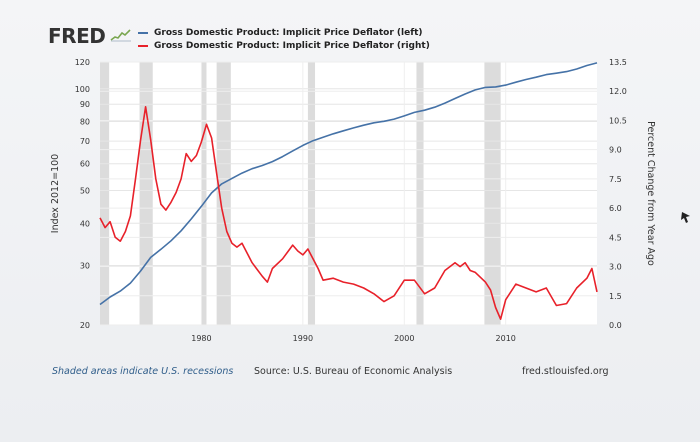  I want to click on y-right-tick-label: 3.0, so click(615, 267).